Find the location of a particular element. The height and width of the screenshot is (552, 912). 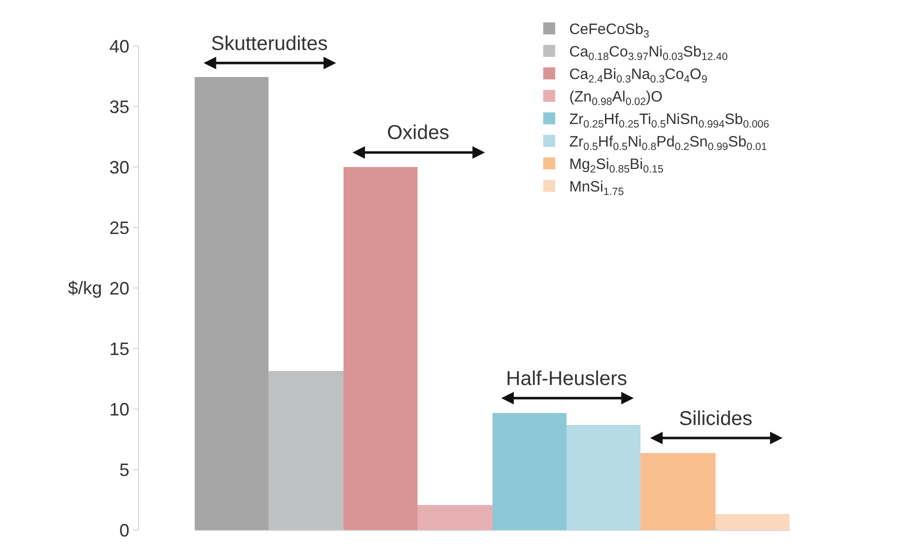

y-tick-label: 40 is located at coordinates (119, 46).